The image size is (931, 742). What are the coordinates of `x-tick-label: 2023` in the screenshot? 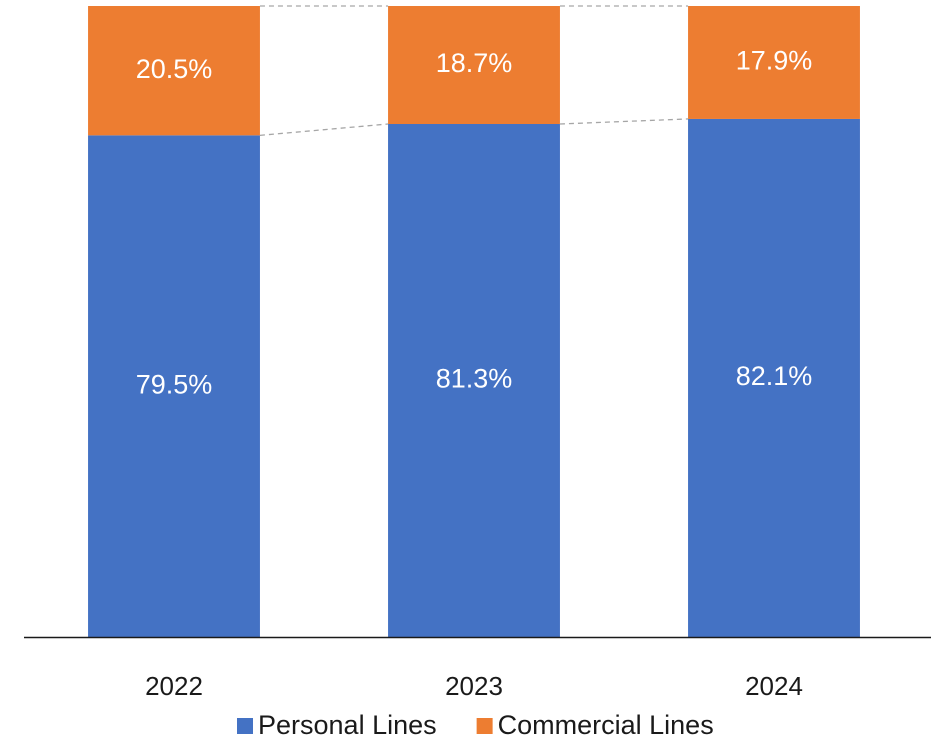 It's located at (474, 686).